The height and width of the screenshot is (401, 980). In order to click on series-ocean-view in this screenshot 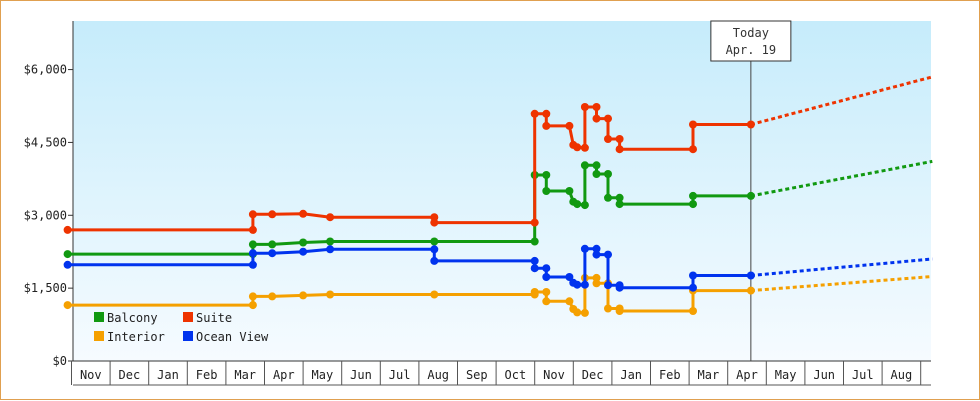, I will do `click(498, 268)`.